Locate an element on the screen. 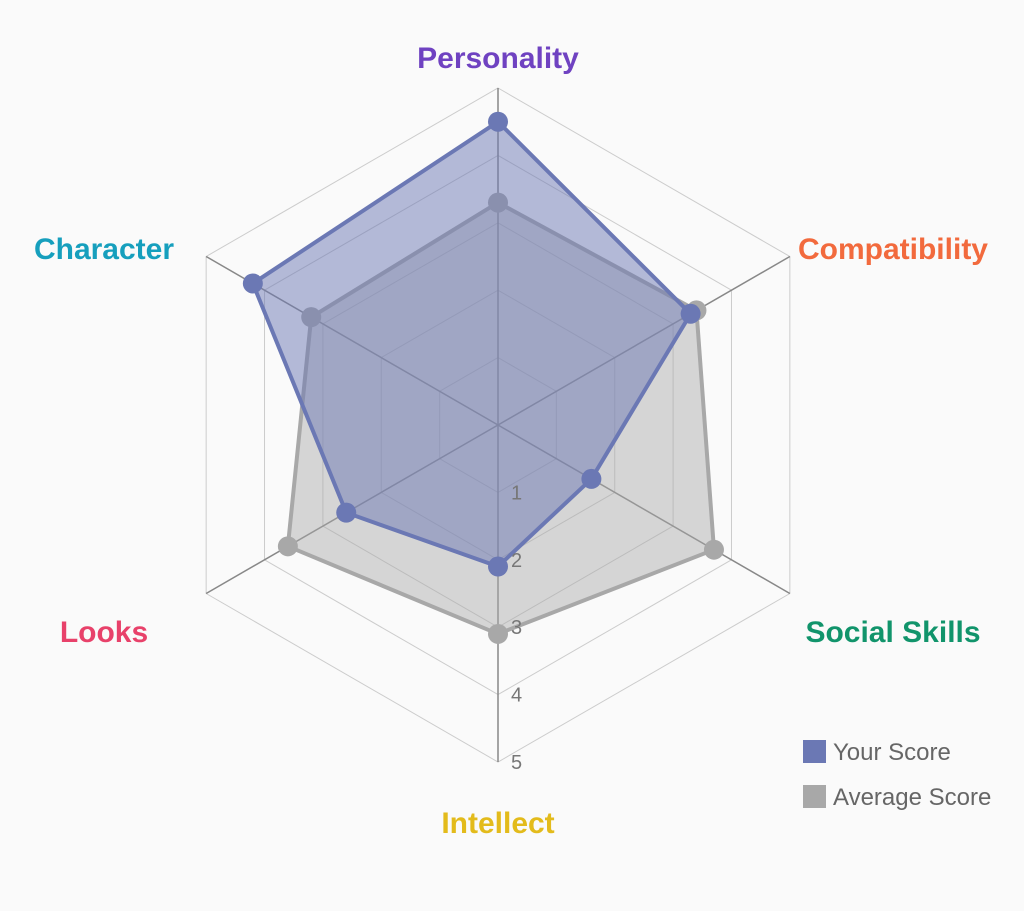  axis-title-character: Character is located at coordinates (104, 249).